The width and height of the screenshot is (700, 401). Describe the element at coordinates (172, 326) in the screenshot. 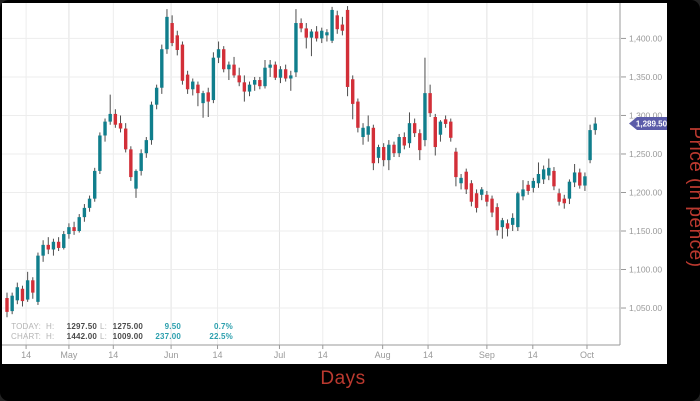

I see `stat-today-change: 9.50` at that location.